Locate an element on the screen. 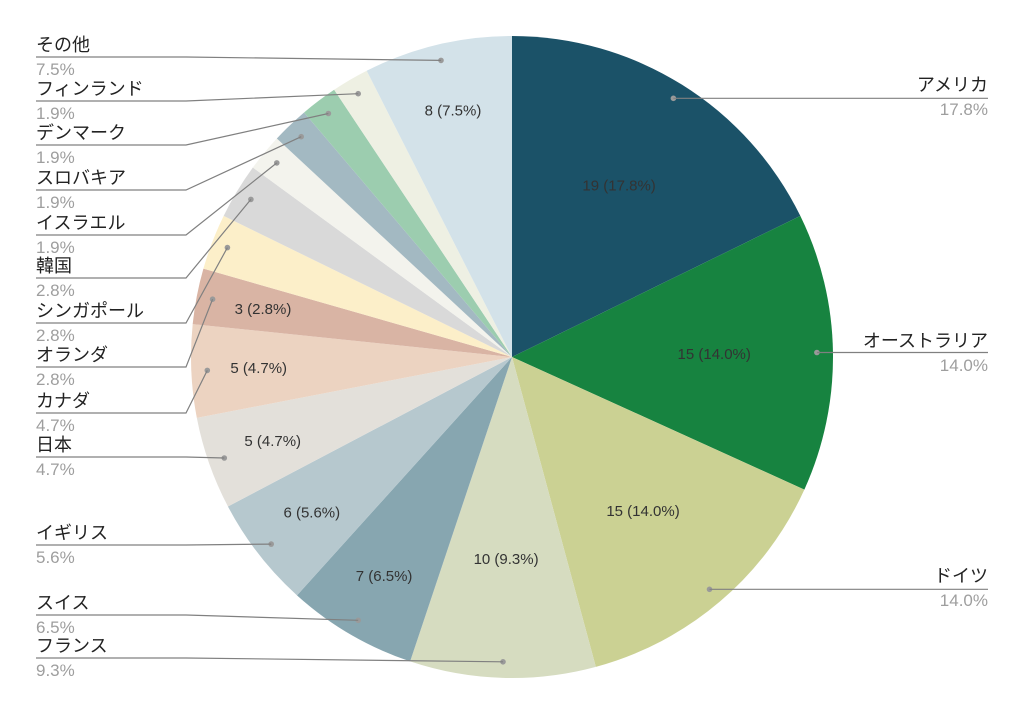  legend-name: フィンランド is located at coordinates (90, 89).